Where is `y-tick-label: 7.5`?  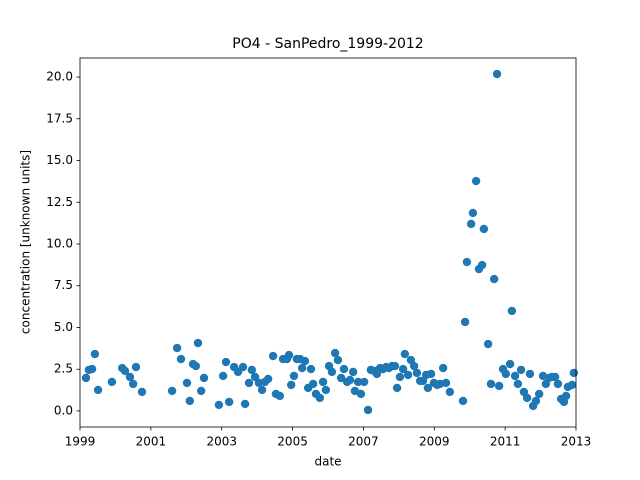
y-tick-label: 7.5 is located at coordinates (63, 285).